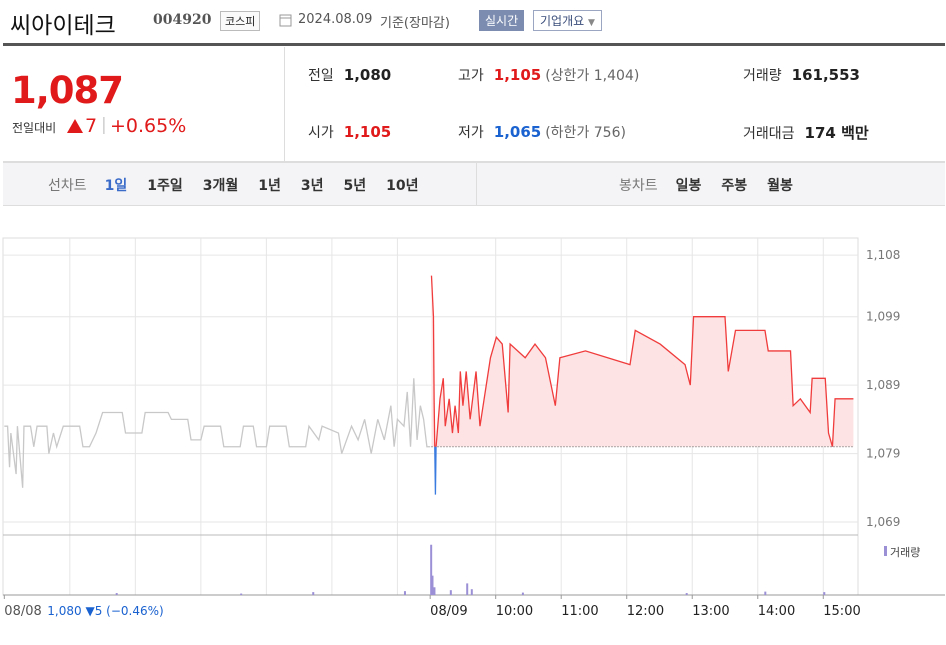  I want to click on item-label: 거래량, so click(762, 76).